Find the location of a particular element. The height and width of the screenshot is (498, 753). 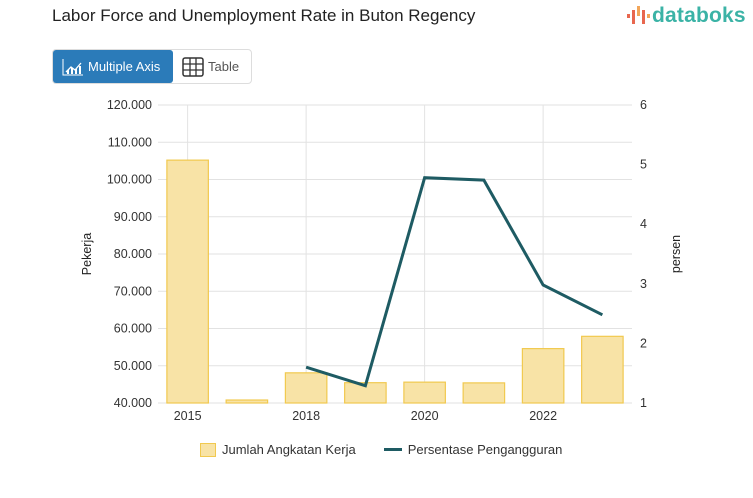

y-left-tick-label: 80.000 is located at coordinates (133, 254).